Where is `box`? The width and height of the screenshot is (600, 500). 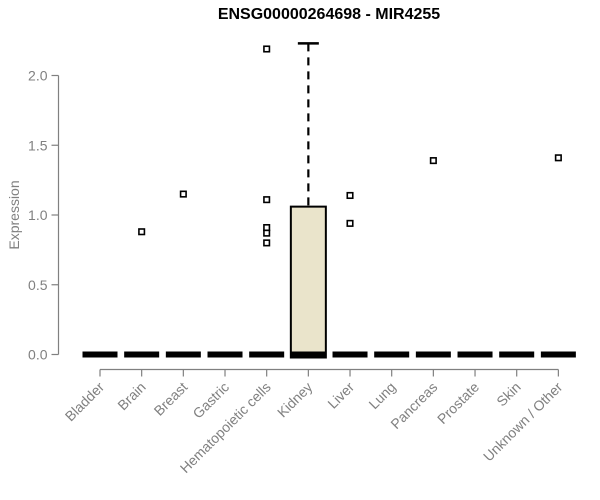
box is located at coordinates (308, 282).